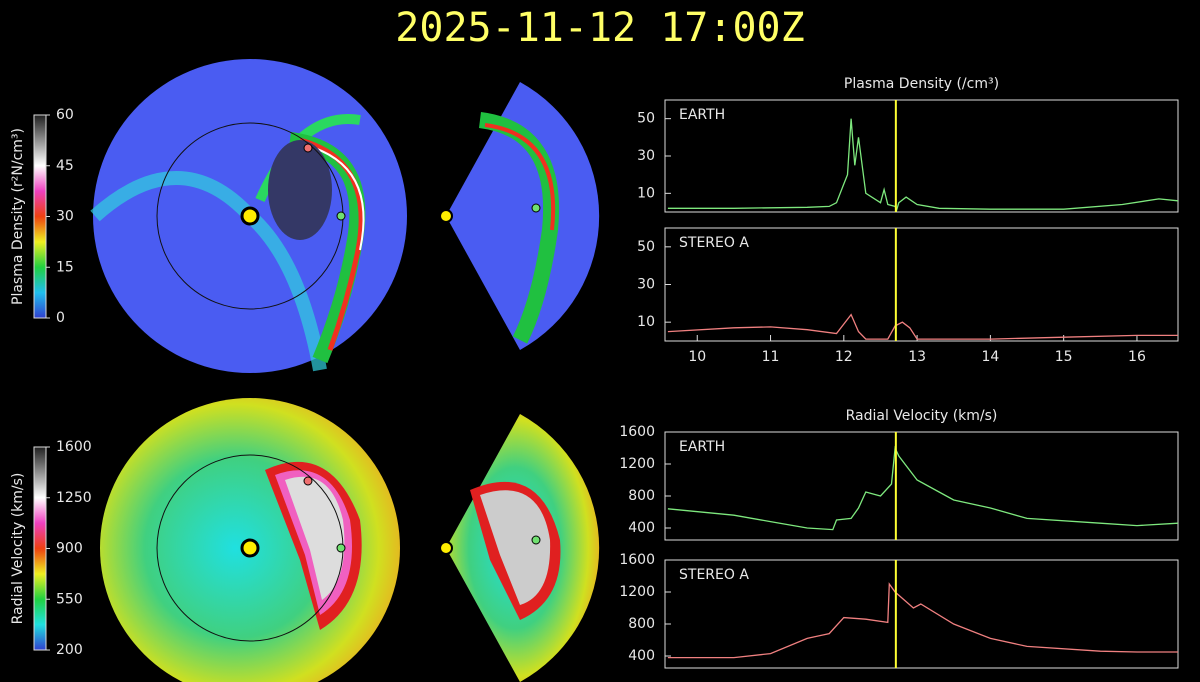 This screenshot has width=1200, height=682. I want to click on x-tick-label: 11, so click(771, 357).